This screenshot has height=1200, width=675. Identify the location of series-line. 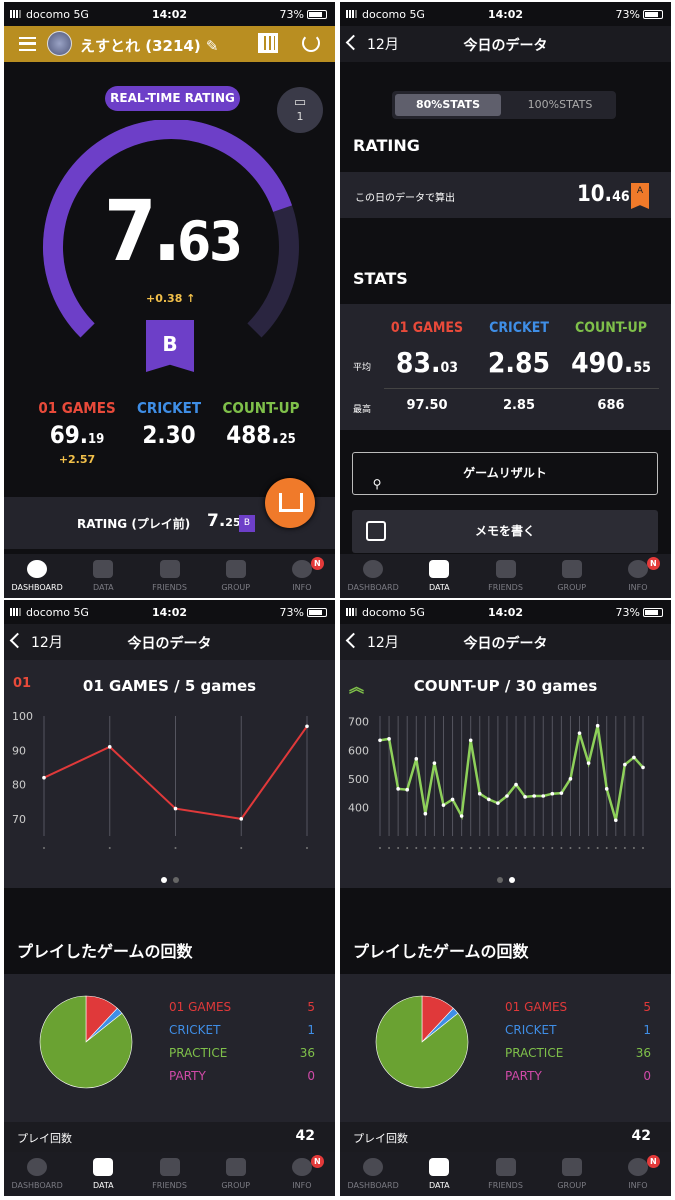
(511, 773).